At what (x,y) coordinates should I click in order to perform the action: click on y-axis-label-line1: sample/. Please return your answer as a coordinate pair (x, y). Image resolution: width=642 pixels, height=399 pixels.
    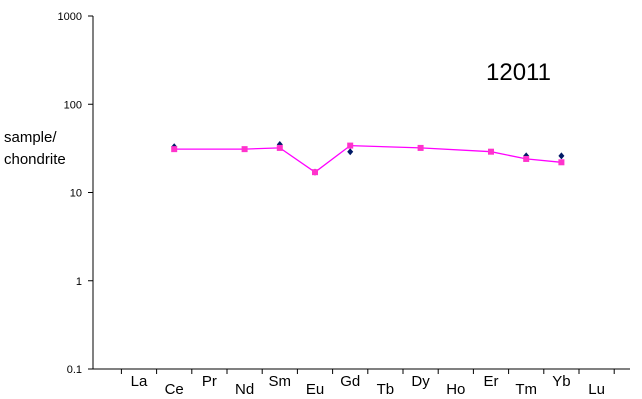
    Looking at the image, I should click on (30, 137).